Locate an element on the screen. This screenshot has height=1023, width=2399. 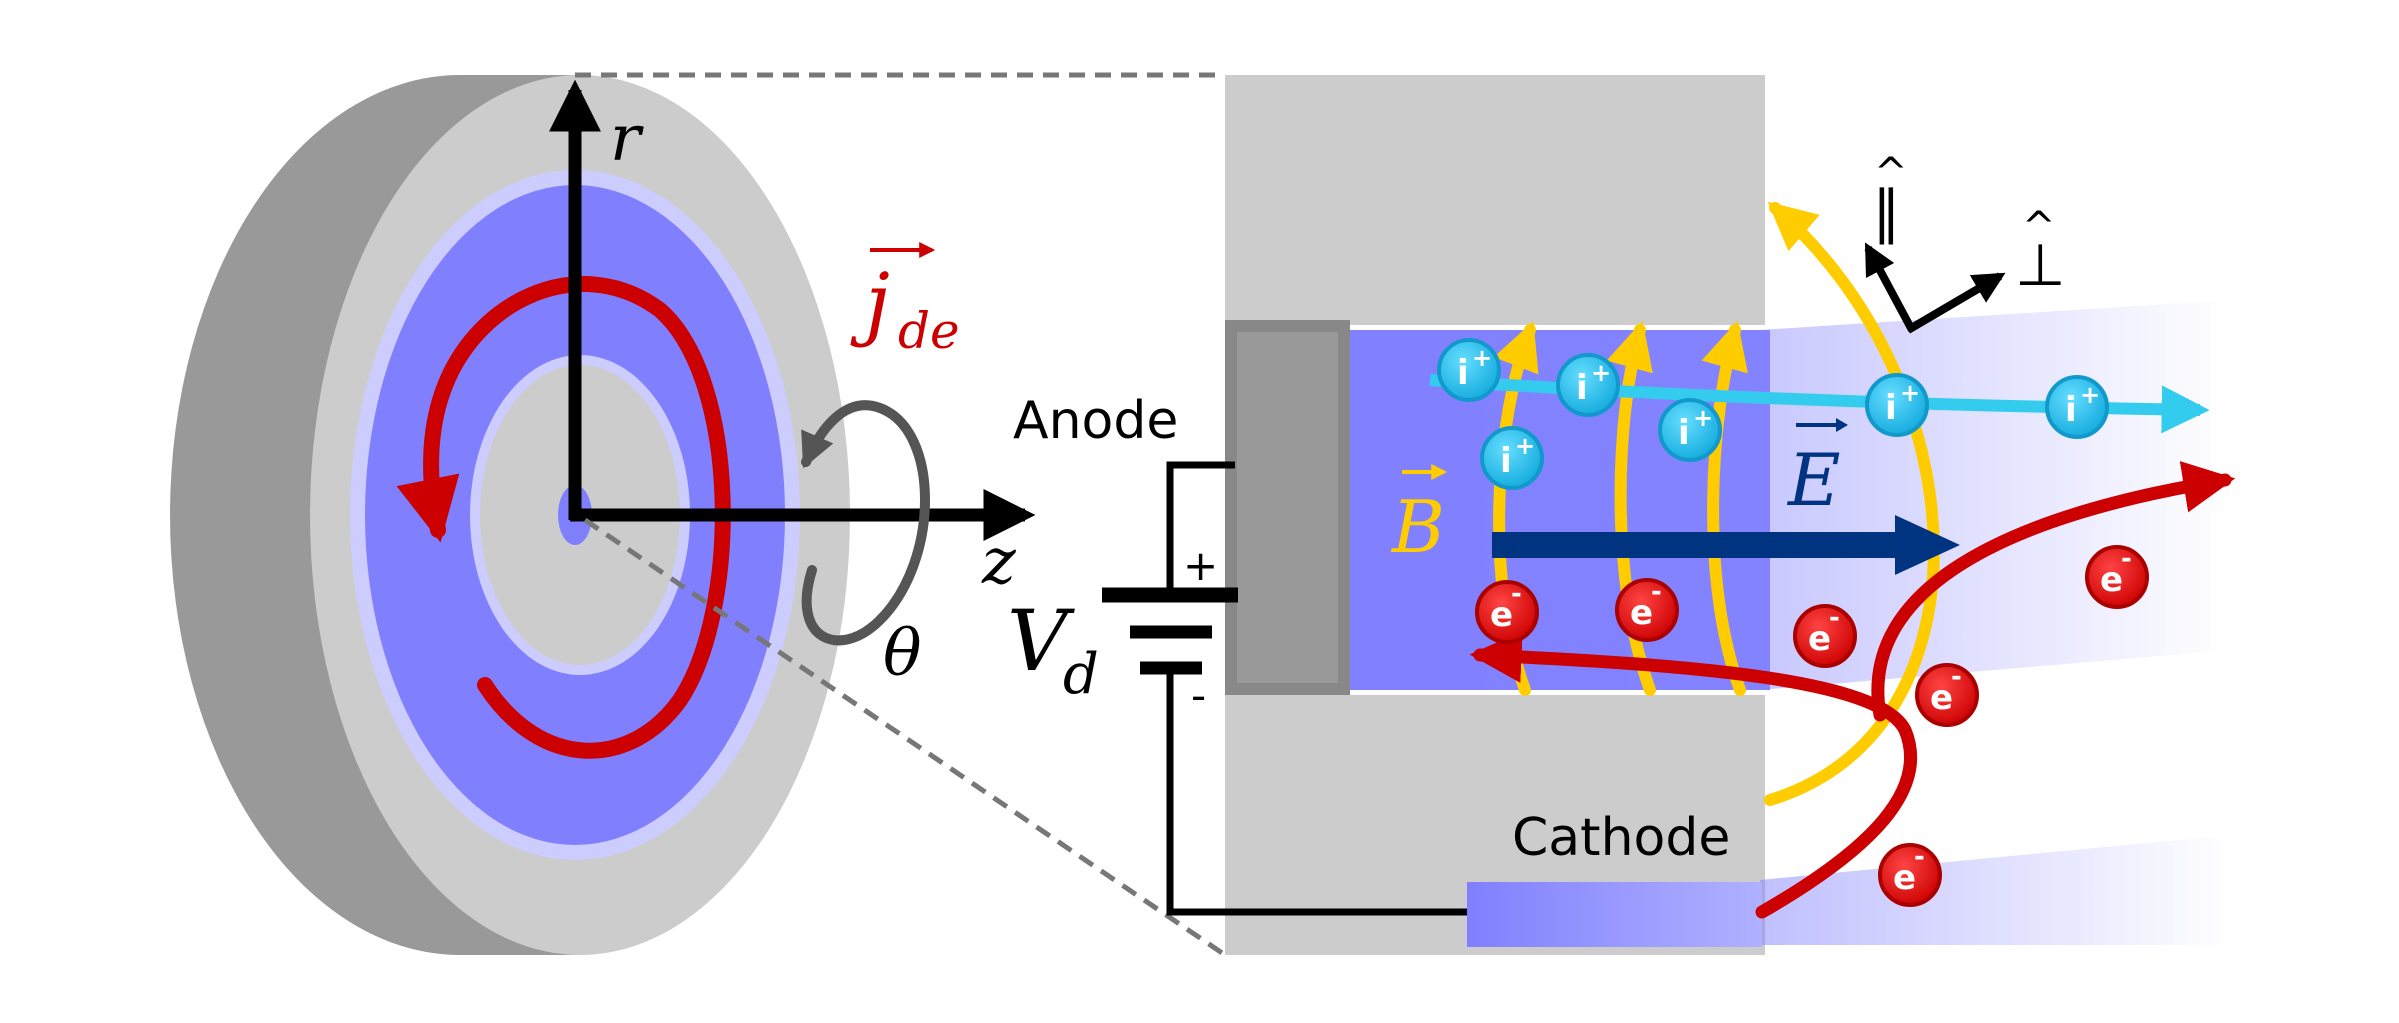
ions: i + i + i + i + i + i + is located at coordinates (1773, 414).